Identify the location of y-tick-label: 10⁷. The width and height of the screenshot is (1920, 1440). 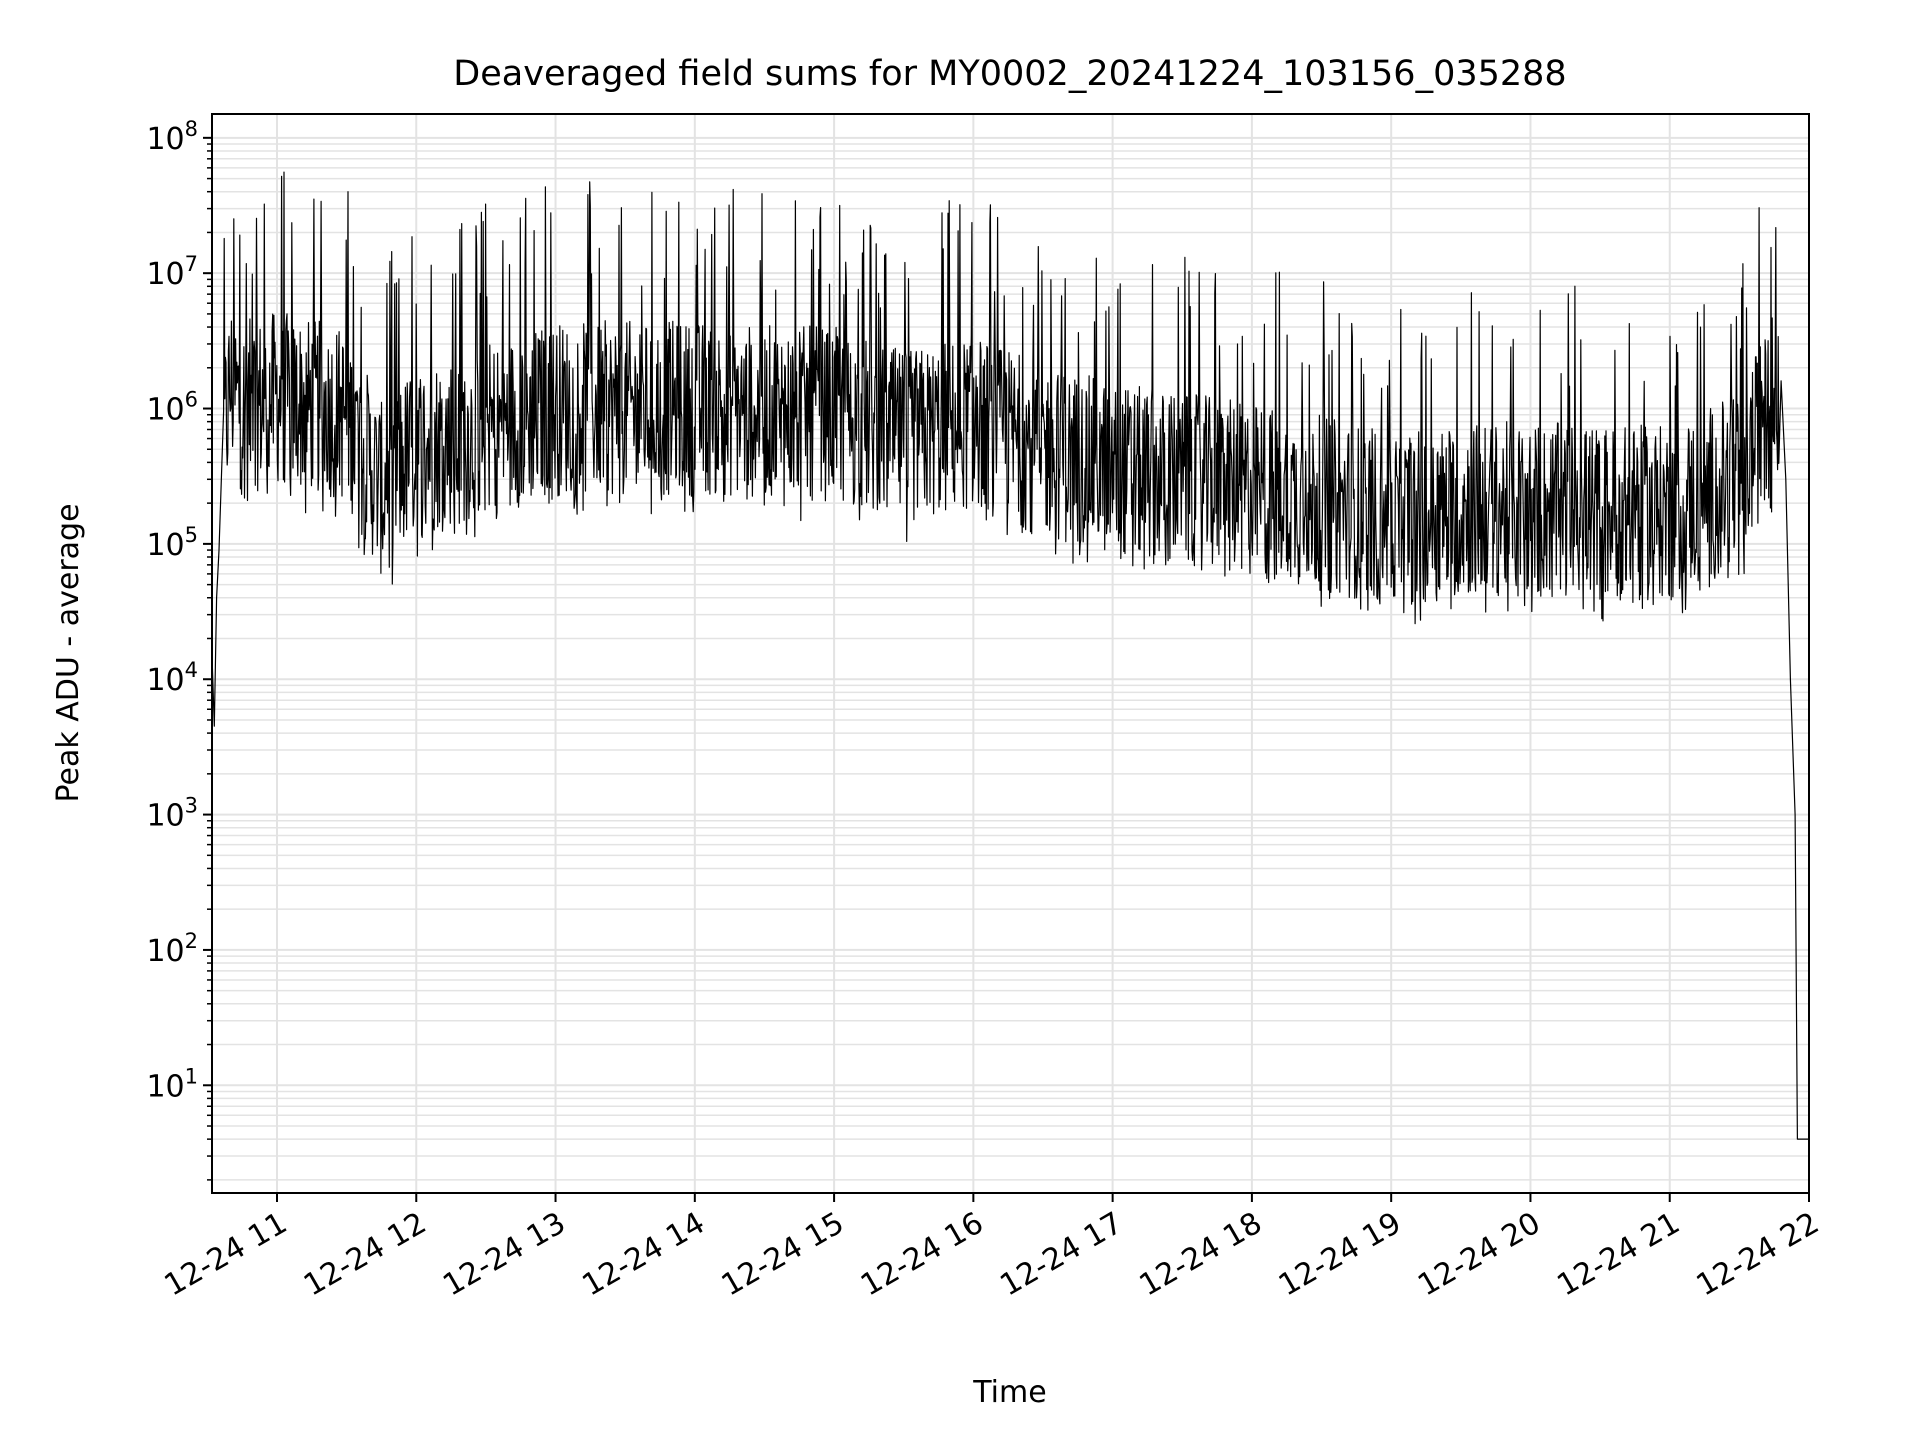
(172, 272).